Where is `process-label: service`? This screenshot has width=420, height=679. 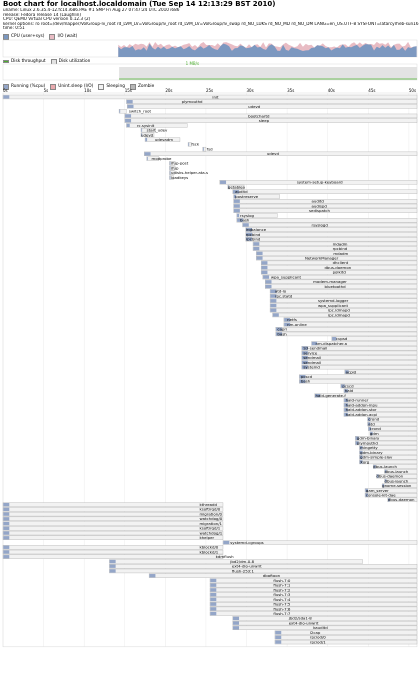
process-label: service is located at coordinates (310, 352).